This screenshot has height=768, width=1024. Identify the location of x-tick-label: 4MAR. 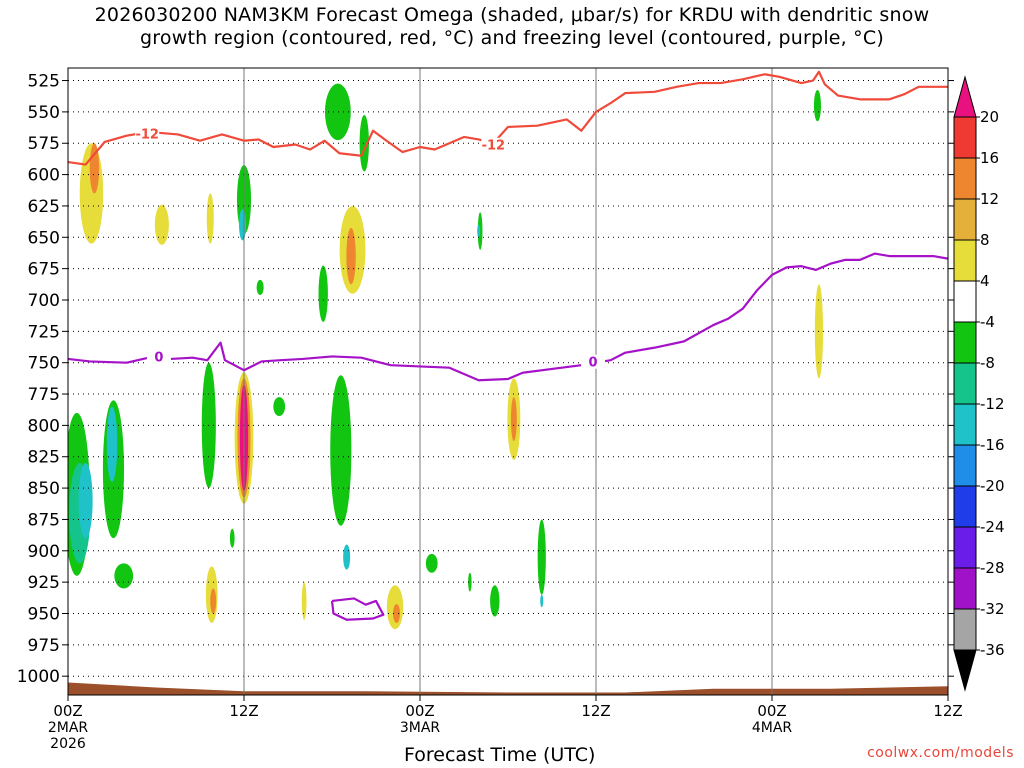
(772, 728).